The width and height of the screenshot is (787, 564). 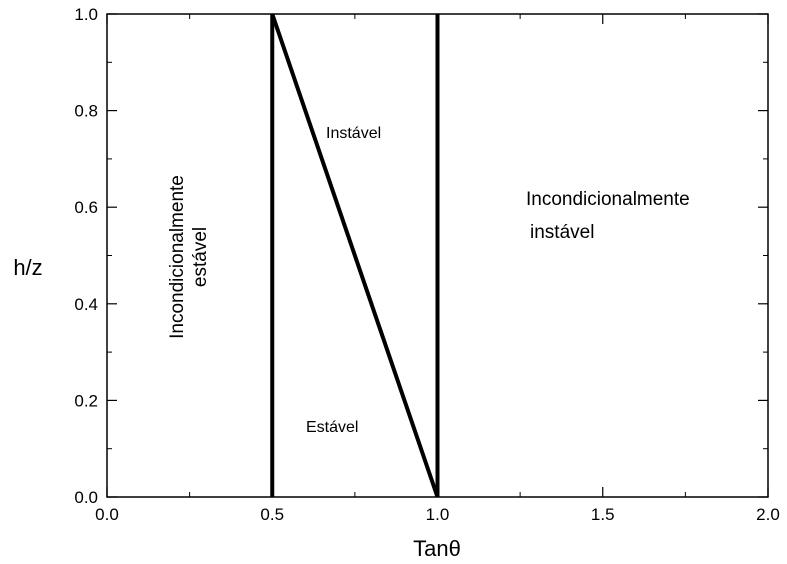 What do you see at coordinates (189, 257) in the screenshot?
I see `annotation-unconditionally-stable: Incondicionalmente estável` at bounding box center [189, 257].